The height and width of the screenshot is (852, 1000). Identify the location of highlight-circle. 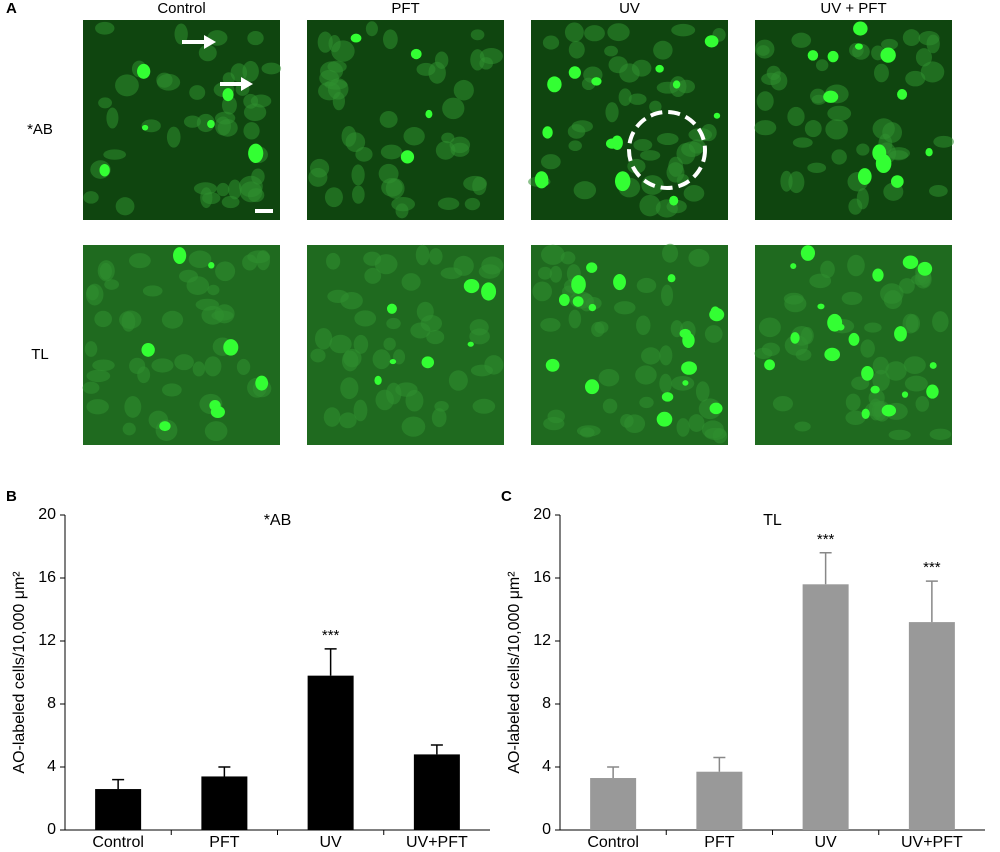
(667, 150).